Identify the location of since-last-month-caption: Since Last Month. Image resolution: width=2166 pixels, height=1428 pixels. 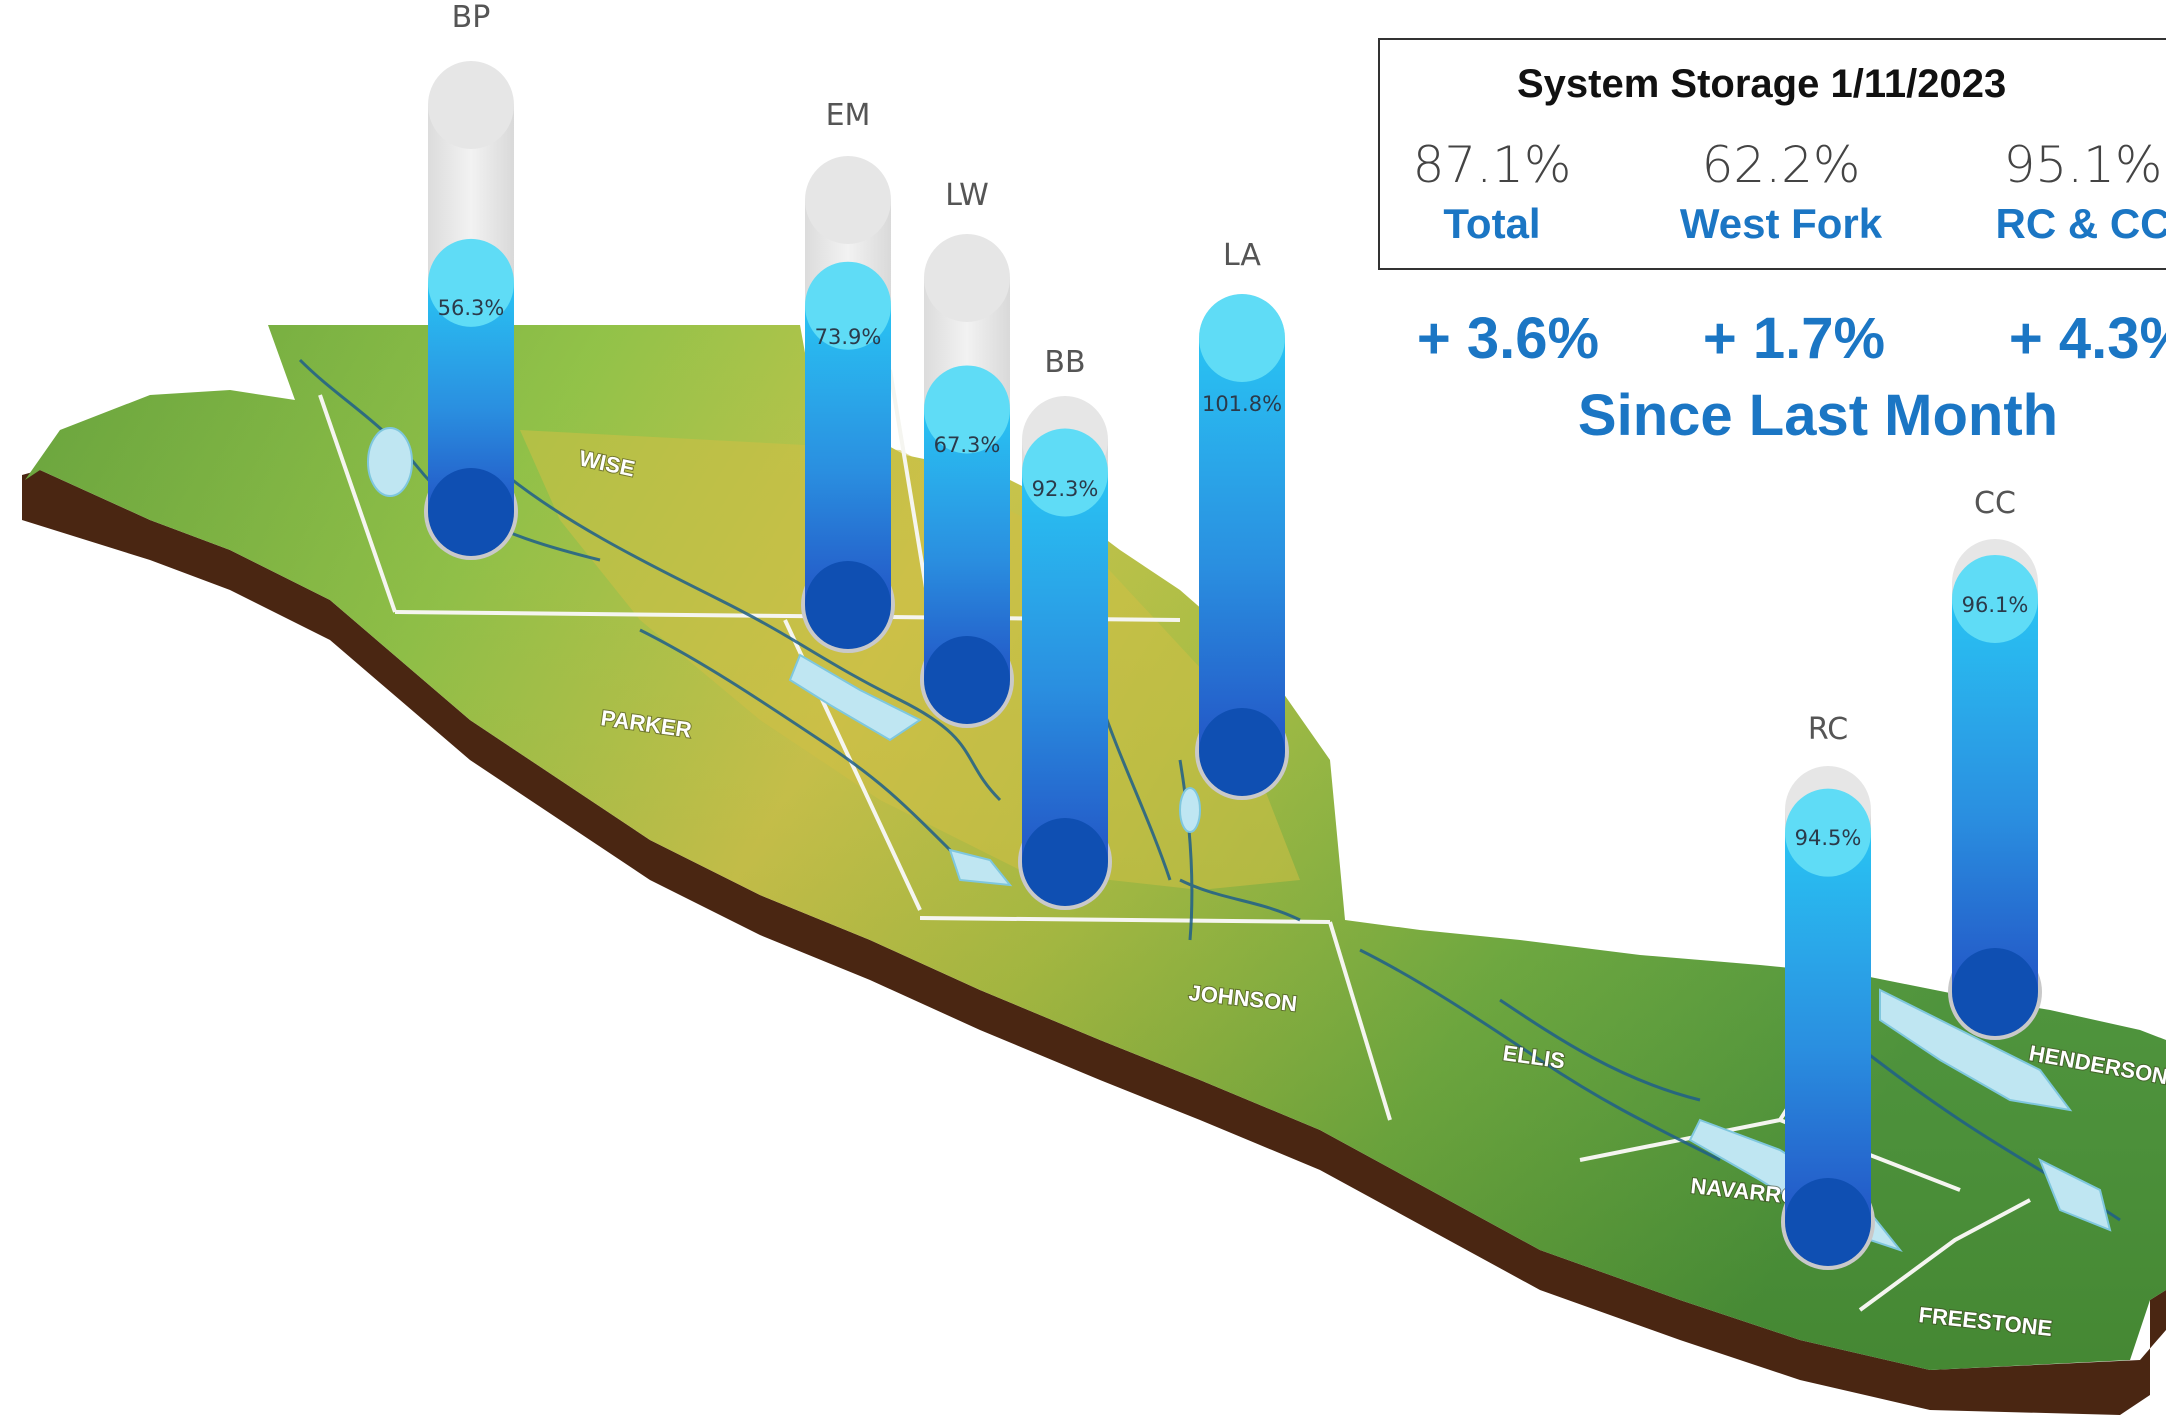
(1818, 415).